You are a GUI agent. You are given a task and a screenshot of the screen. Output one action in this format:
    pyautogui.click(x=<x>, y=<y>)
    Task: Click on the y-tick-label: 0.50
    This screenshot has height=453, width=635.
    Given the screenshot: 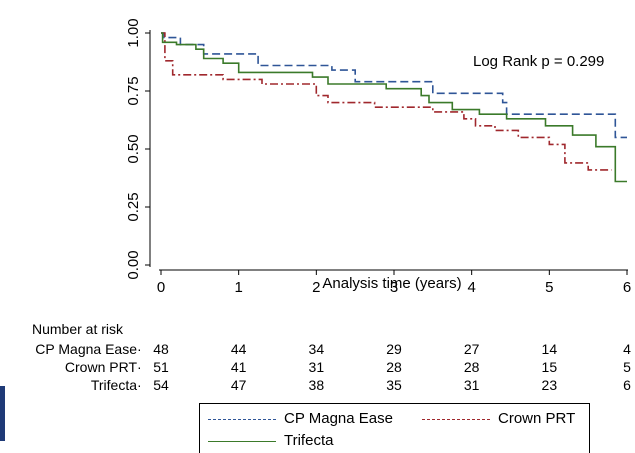 What is the action you would take?
    pyautogui.click(x=133, y=148)
    